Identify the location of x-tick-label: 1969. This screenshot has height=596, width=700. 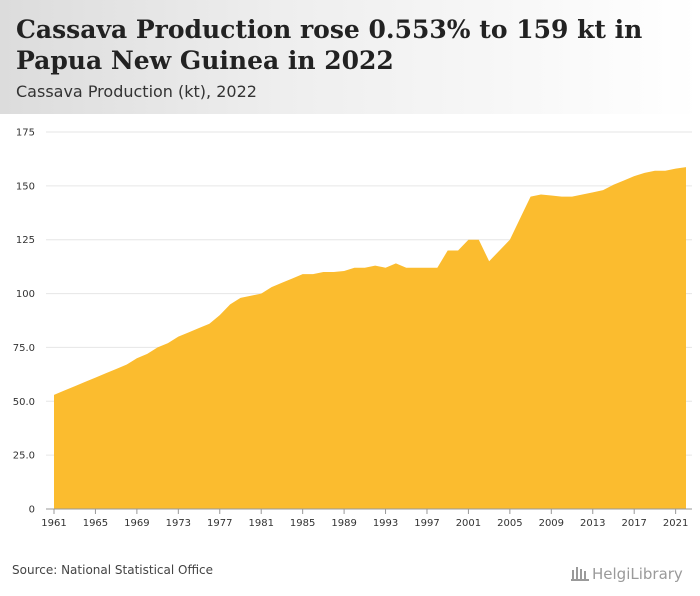
(136, 523).